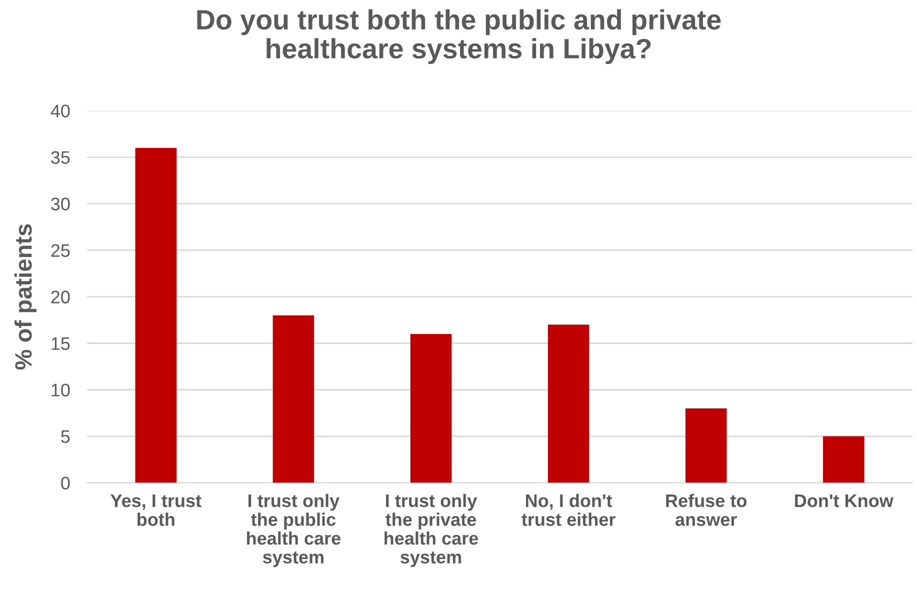 This screenshot has width=917, height=615. I want to click on y-tick-label: 10, so click(61, 390).